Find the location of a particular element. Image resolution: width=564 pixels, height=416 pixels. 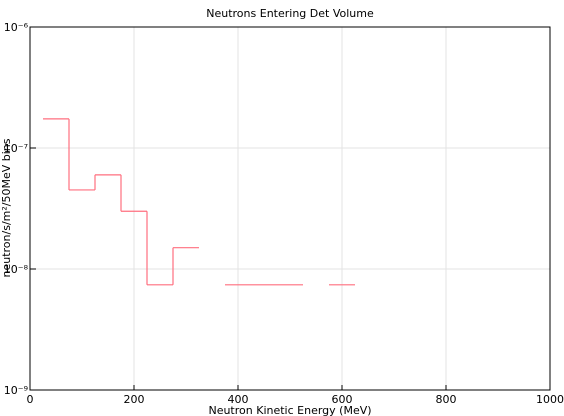

x-tick-label: 0 is located at coordinates (30, 399).